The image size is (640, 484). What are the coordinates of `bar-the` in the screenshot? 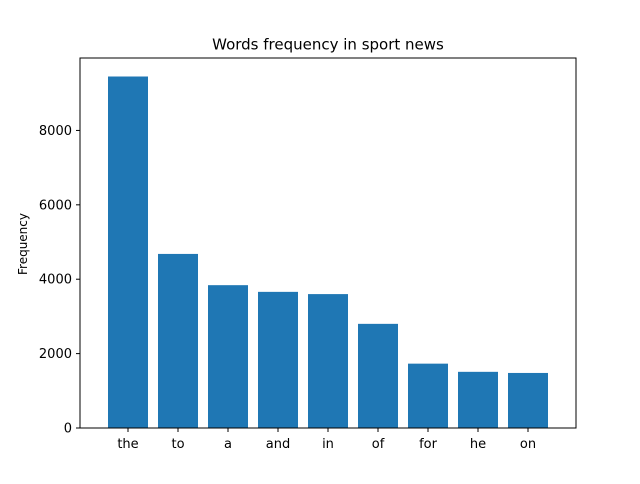 It's located at (128, 252).